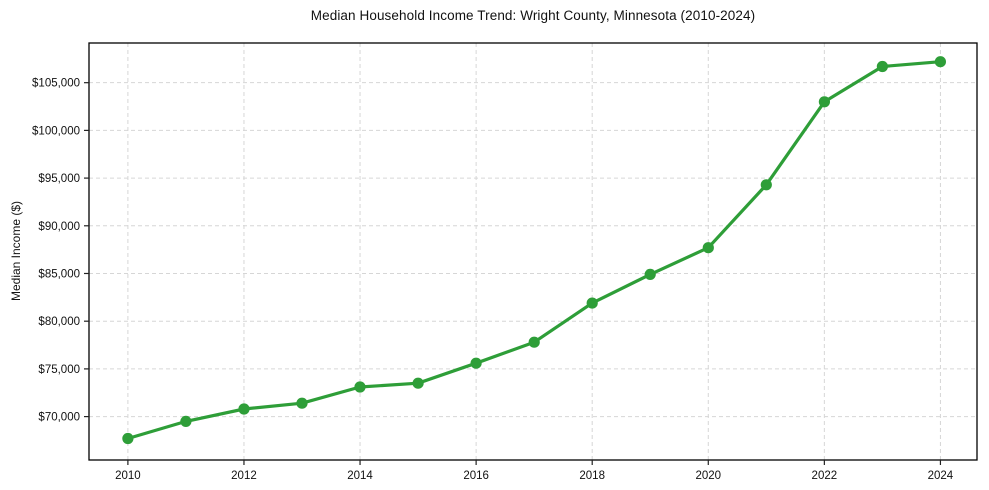 This screenshot has height=490, width=989. I want to click on x-tick-label: 2022, so click(825, 476).